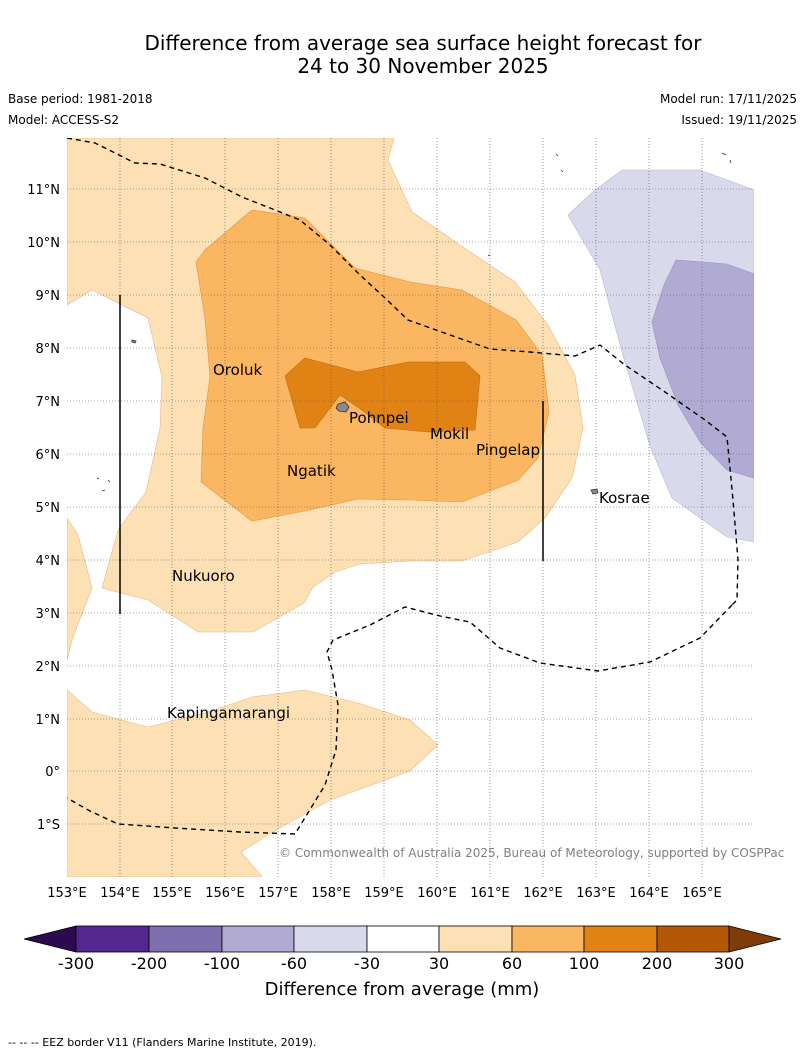  I want to click on lat-label: 5°N, so click(48, 508).